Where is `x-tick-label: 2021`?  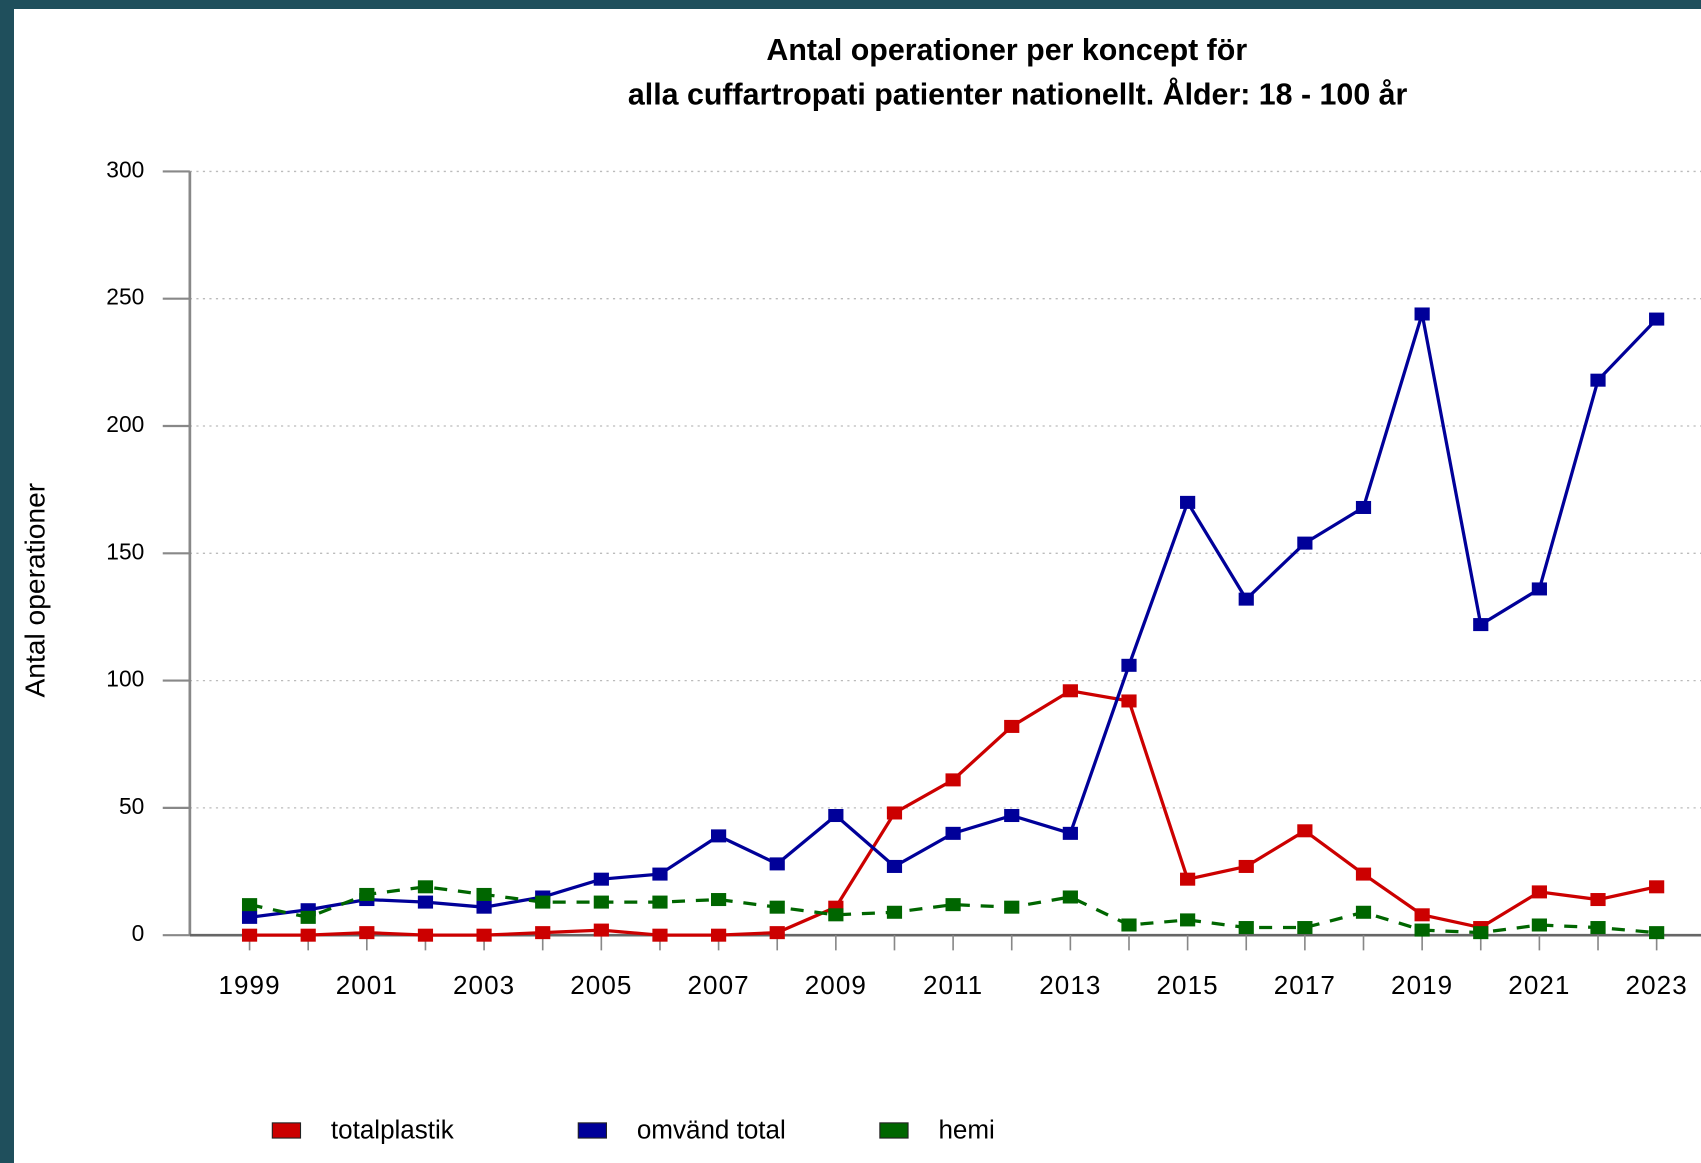
x-tick-label: 2021 is located at coordinates (1539, 985).